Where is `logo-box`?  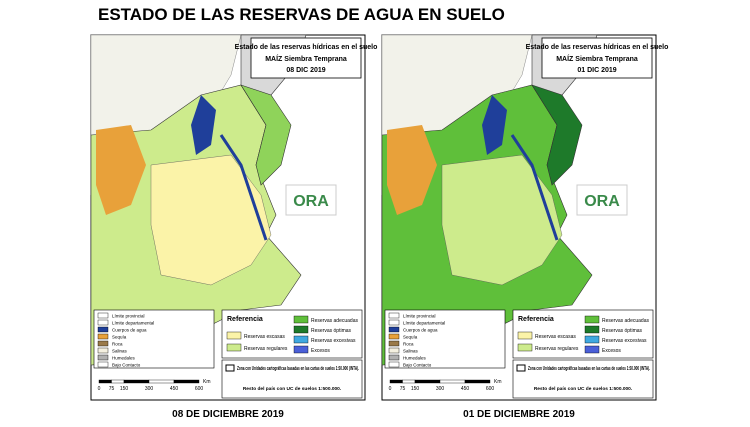
logo-box is located at coordinates (602, 200).